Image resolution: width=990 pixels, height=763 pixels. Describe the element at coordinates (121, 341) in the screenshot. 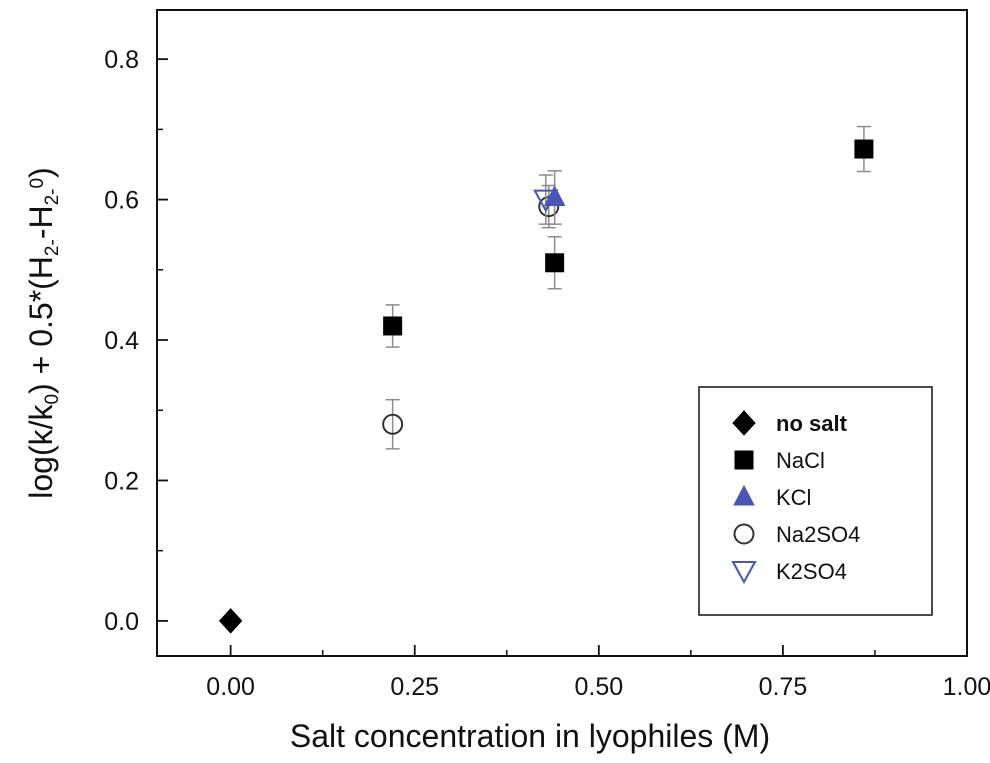

I see `y-tick-label: 0.4` at that location.